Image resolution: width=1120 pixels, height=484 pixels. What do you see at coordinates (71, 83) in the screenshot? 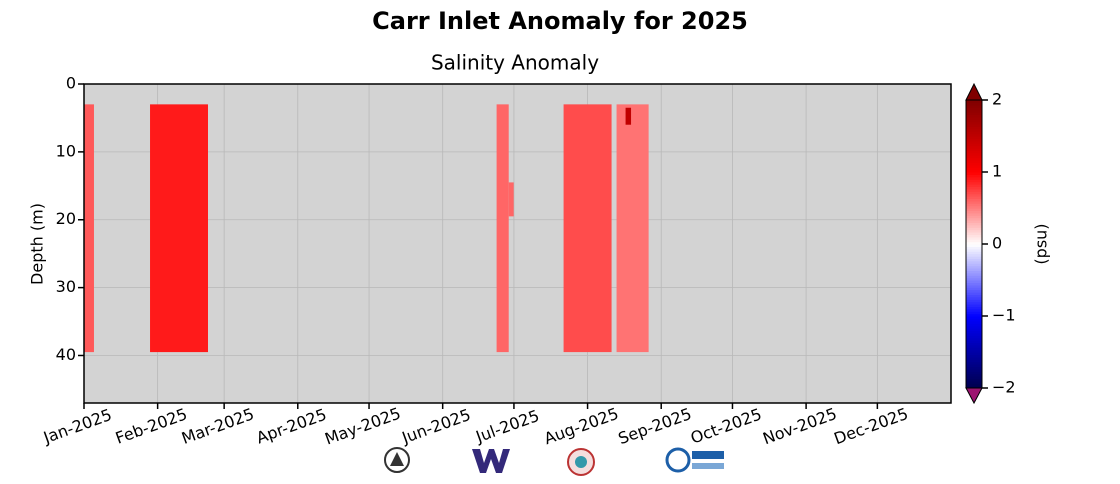
I see `y-tick-label: 0` at bounding box center [71, 83].